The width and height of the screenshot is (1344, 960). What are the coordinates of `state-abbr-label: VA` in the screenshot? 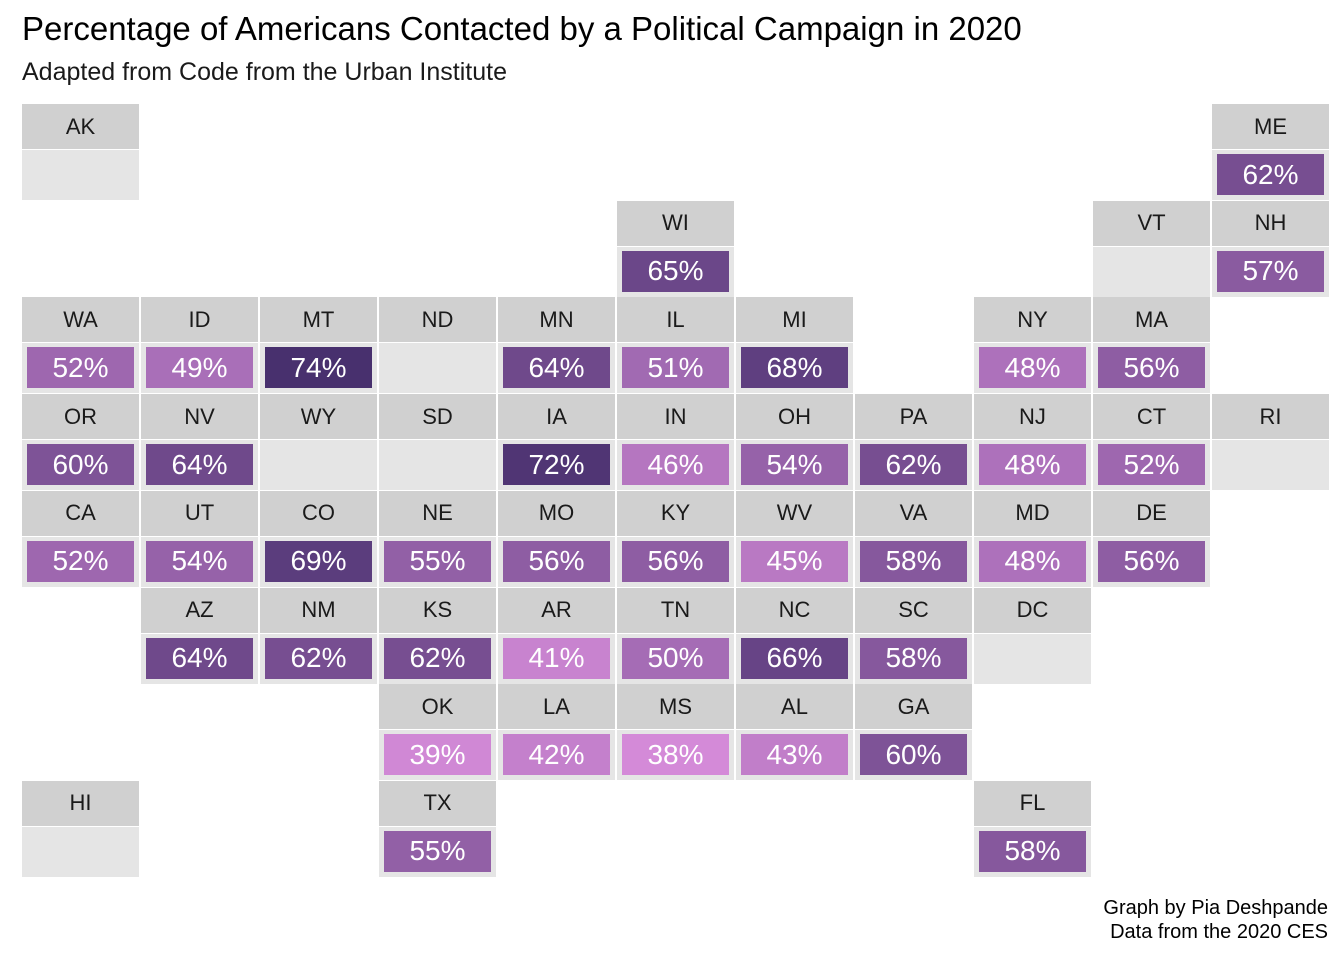 It's located at (913, 513).